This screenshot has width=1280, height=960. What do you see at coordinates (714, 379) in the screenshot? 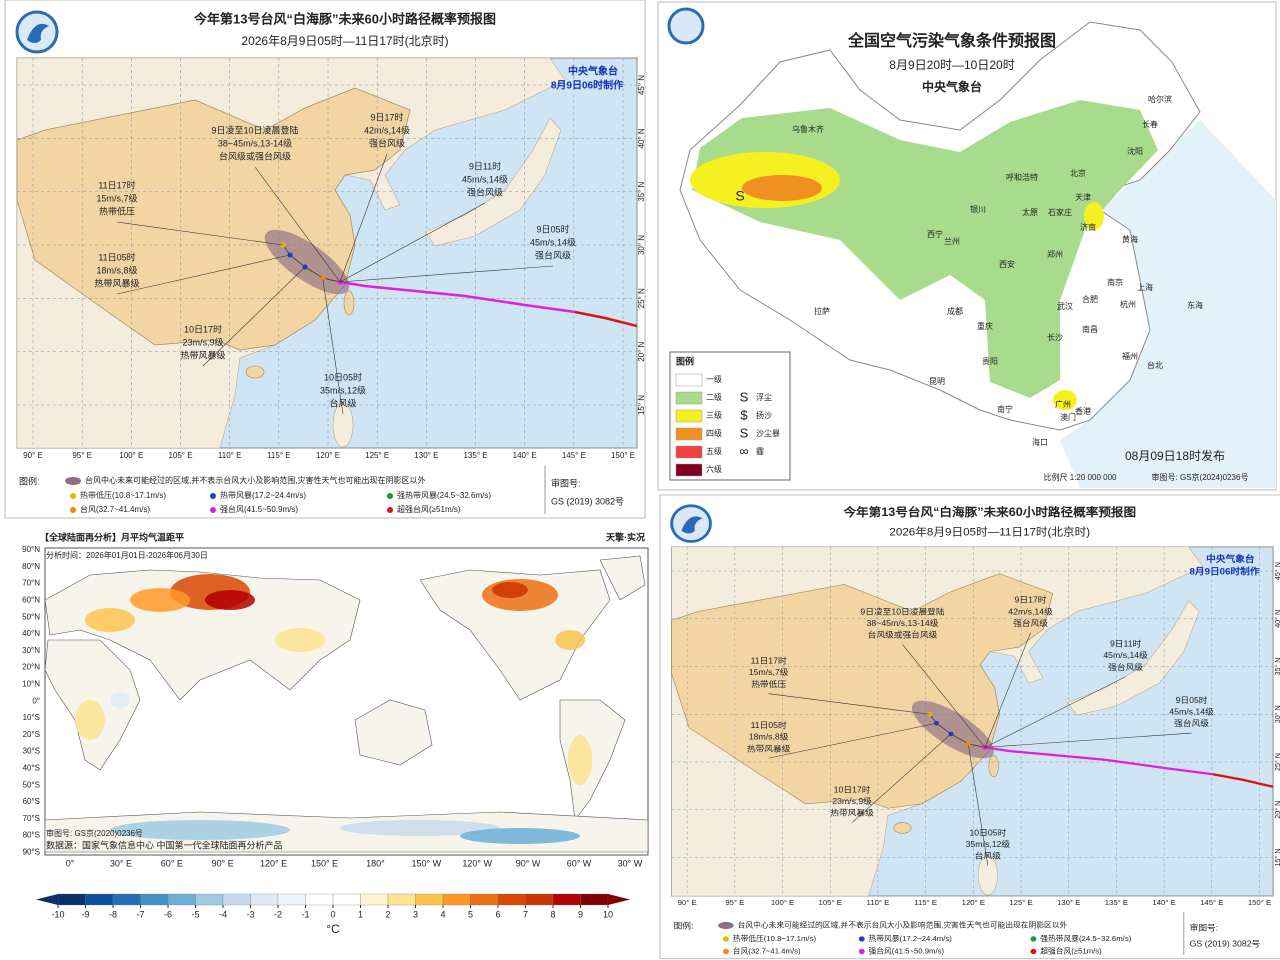
I see `legend-label: 一级` at bounding box center [714, 379].